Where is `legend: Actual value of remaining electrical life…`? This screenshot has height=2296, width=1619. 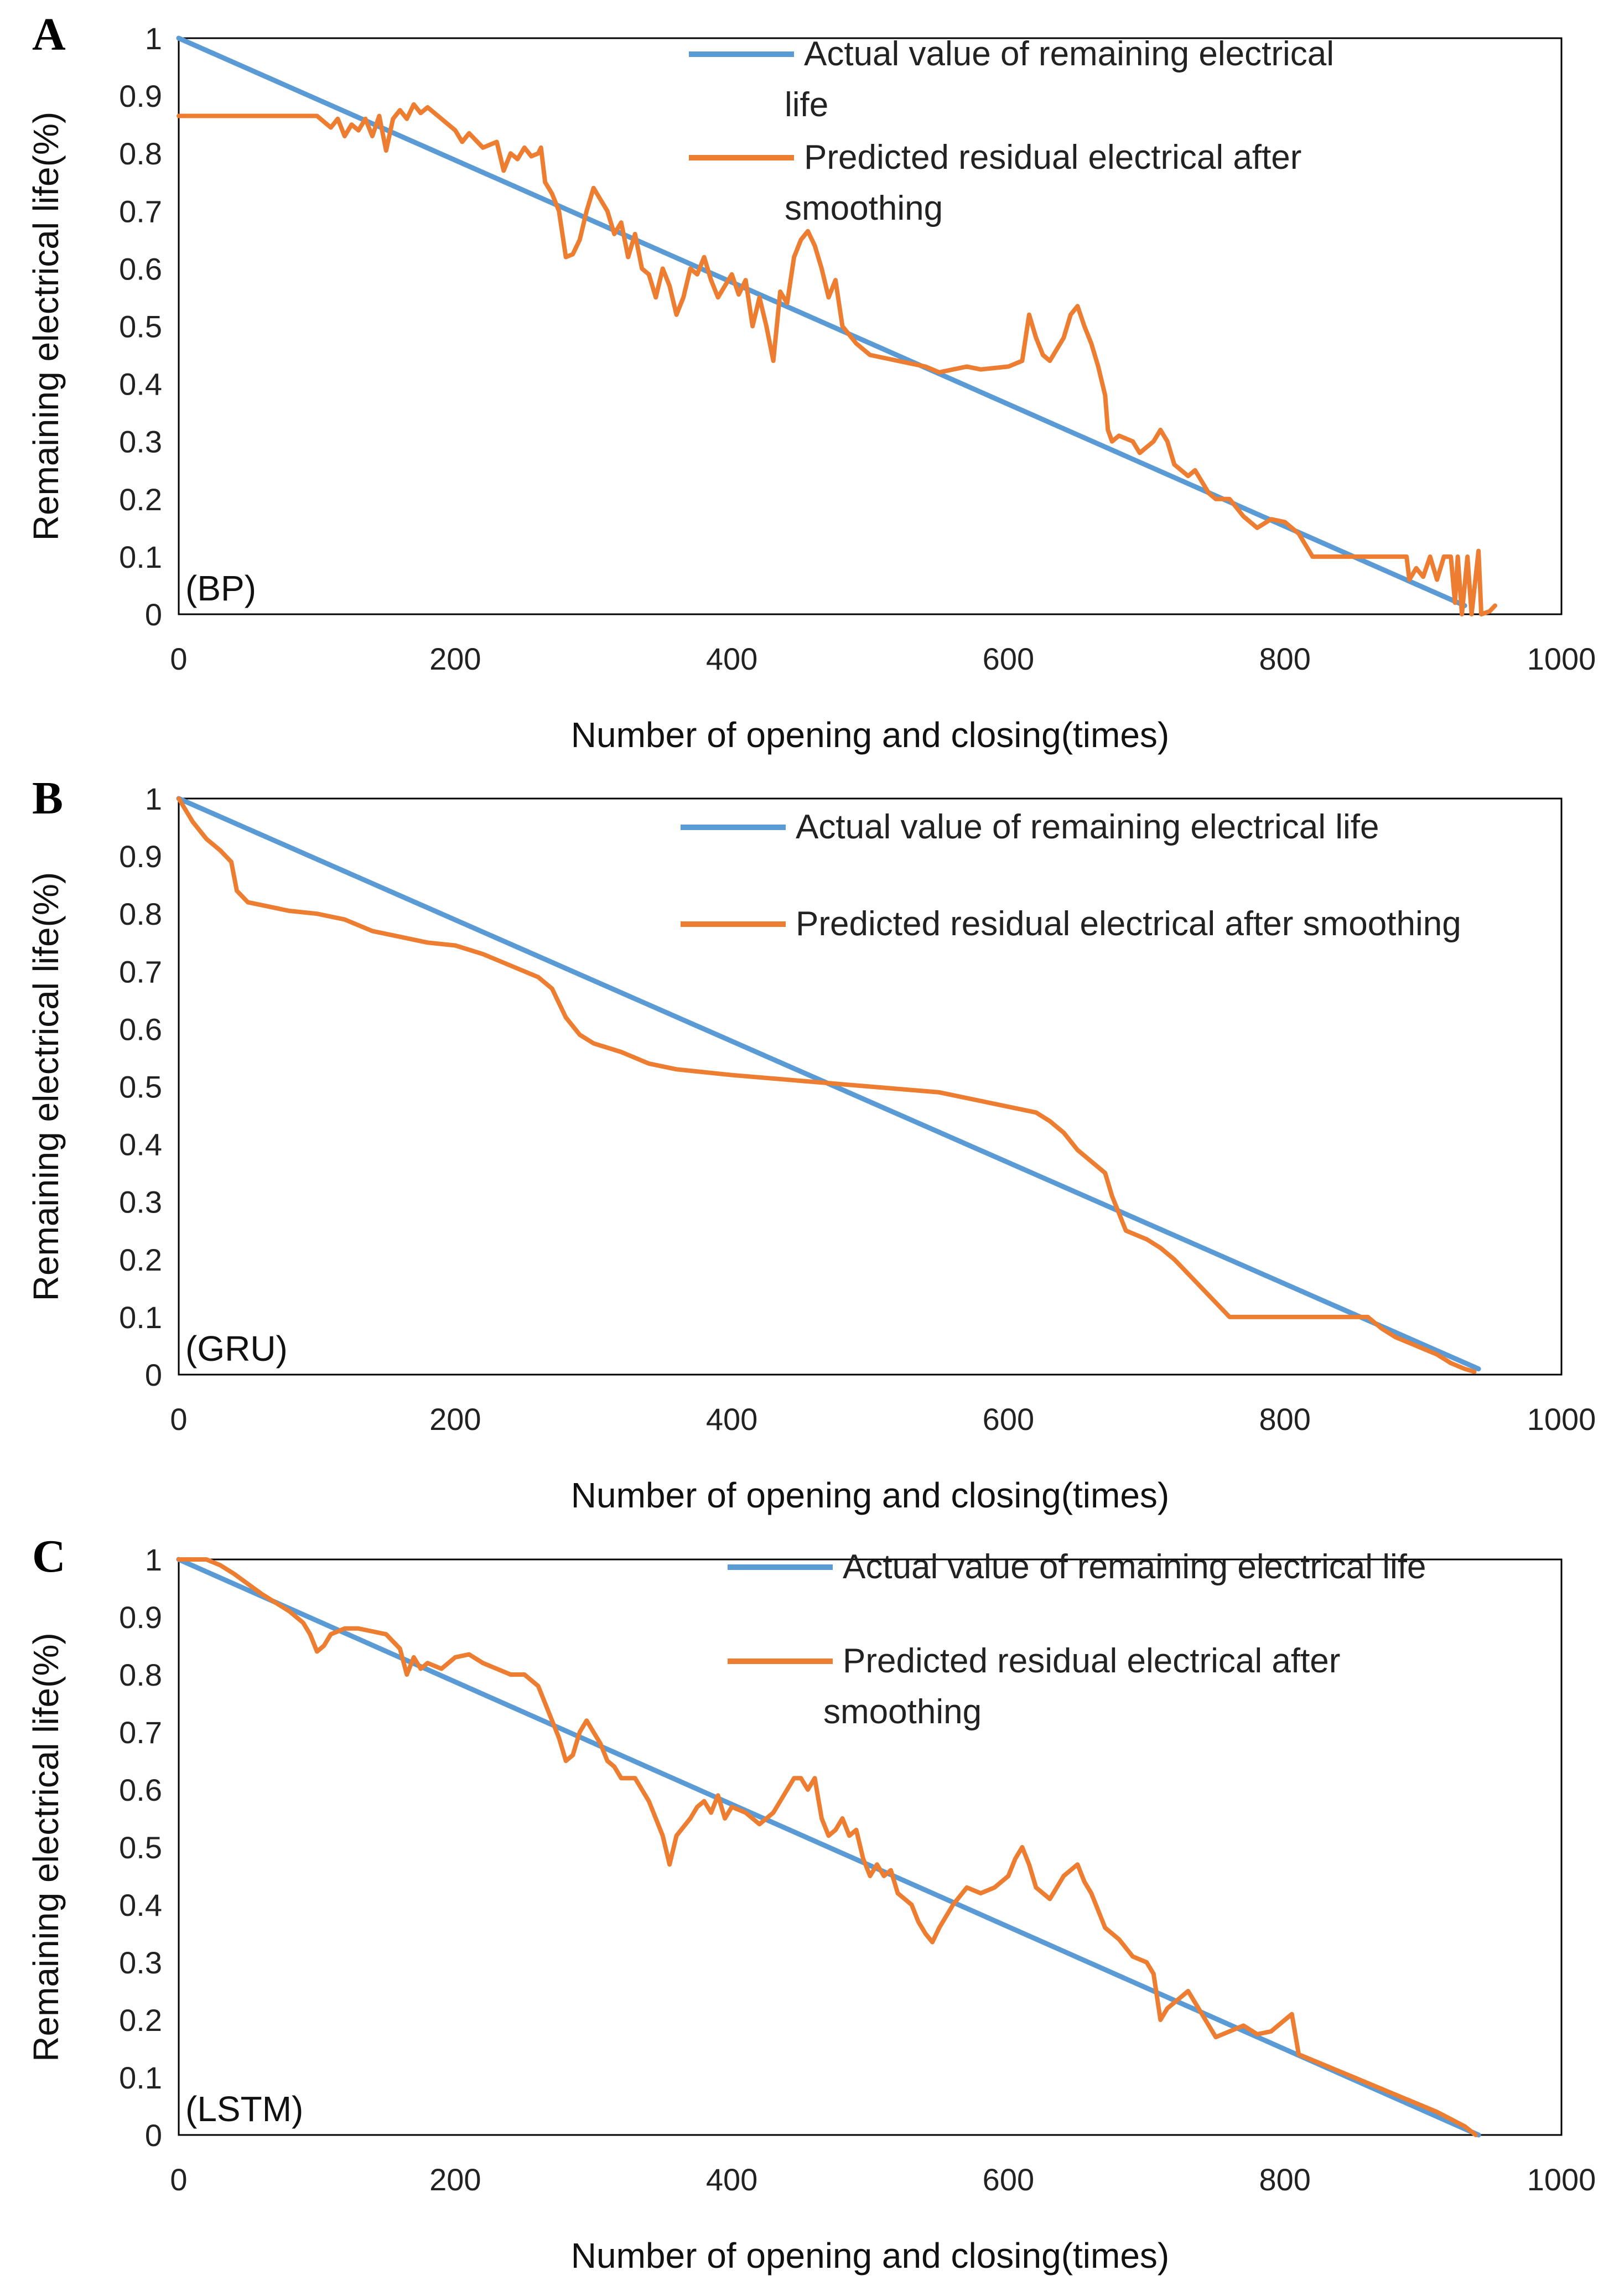
legend: Actual value of remaining electrical life… is located at coordinates (1011, 131).